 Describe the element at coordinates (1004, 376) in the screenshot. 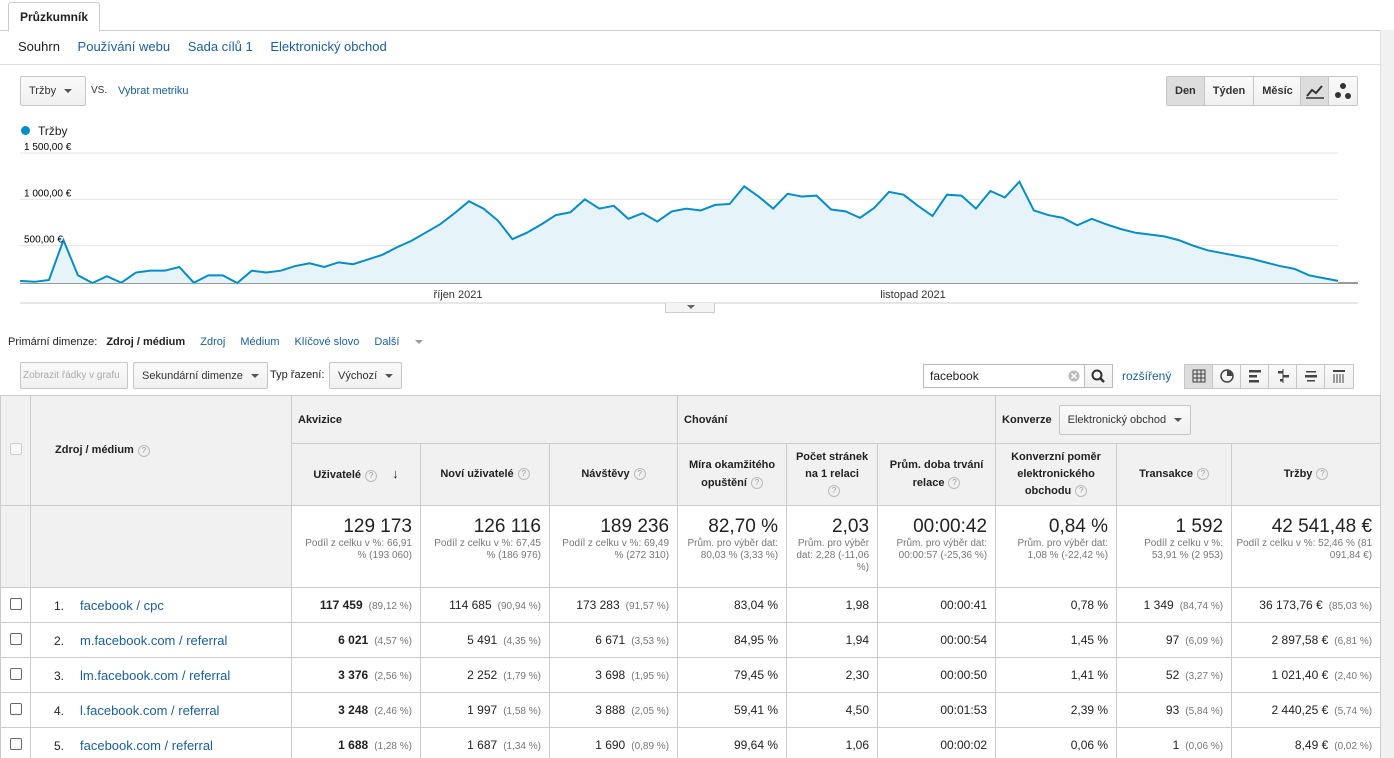

I see `search-input: facebook` at that location.